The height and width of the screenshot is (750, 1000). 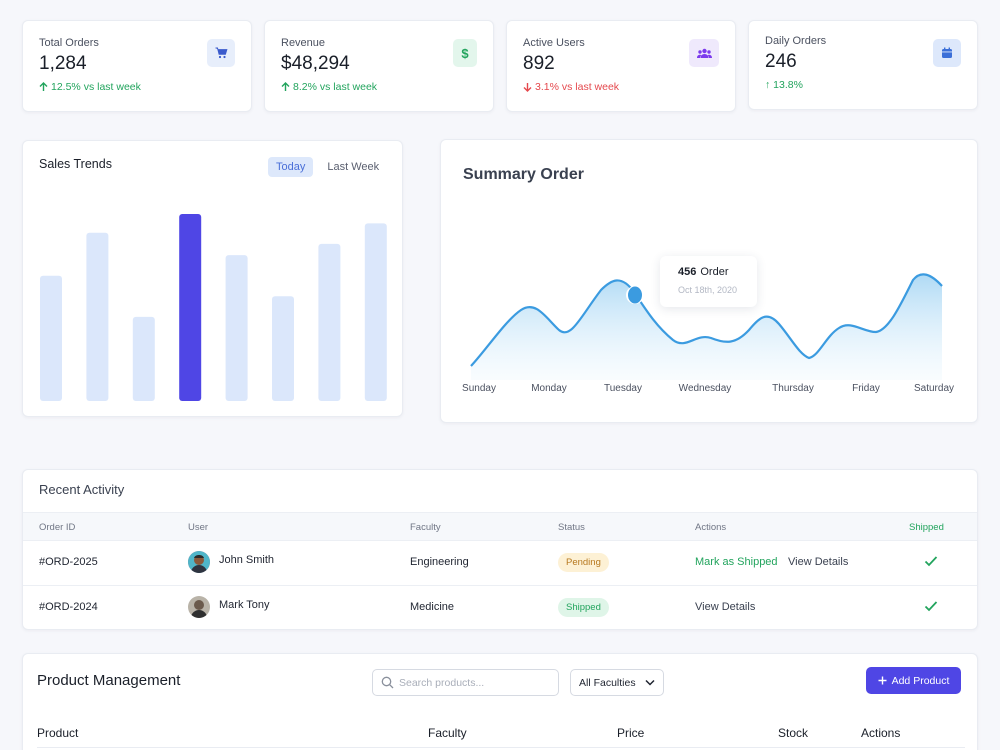 I want to click on stat-delta: 8.2% vs last week, so click(x=329, y=87).